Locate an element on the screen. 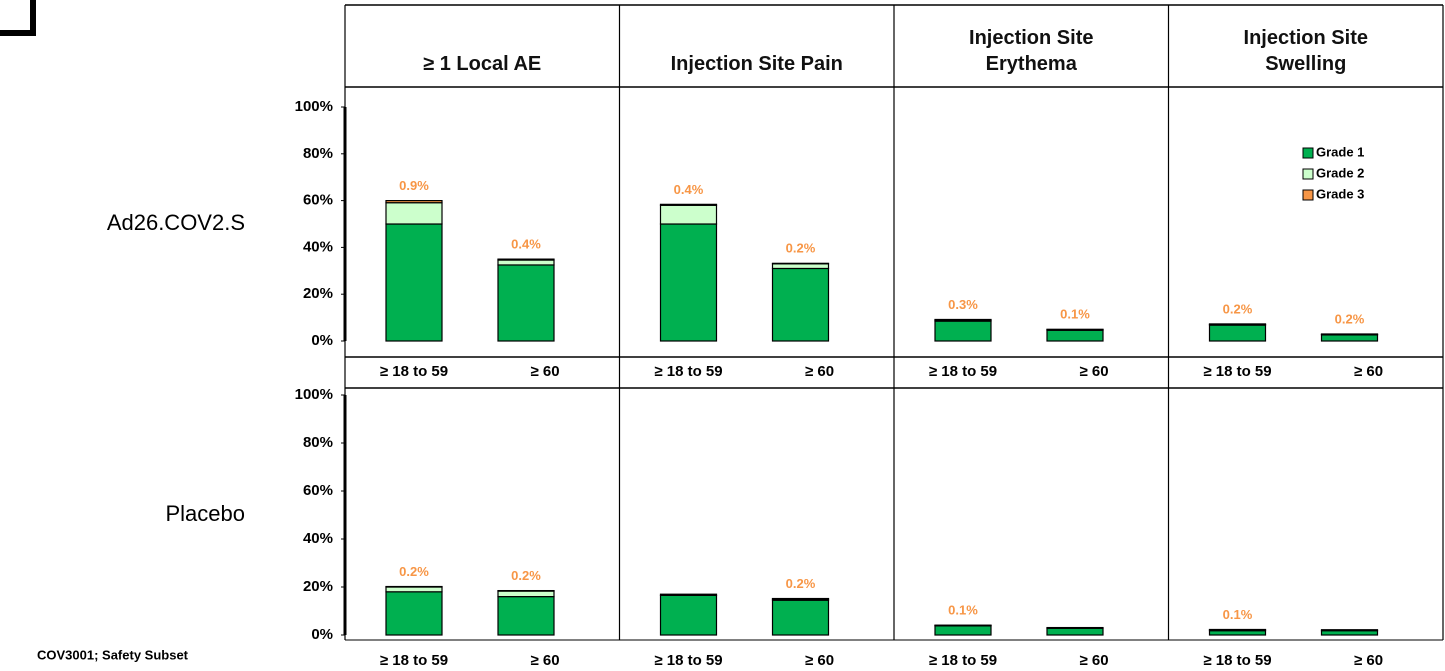 The image size is (1445, 671). column-header: ≥ 1 Local AE is located at coordinates (482, 64).